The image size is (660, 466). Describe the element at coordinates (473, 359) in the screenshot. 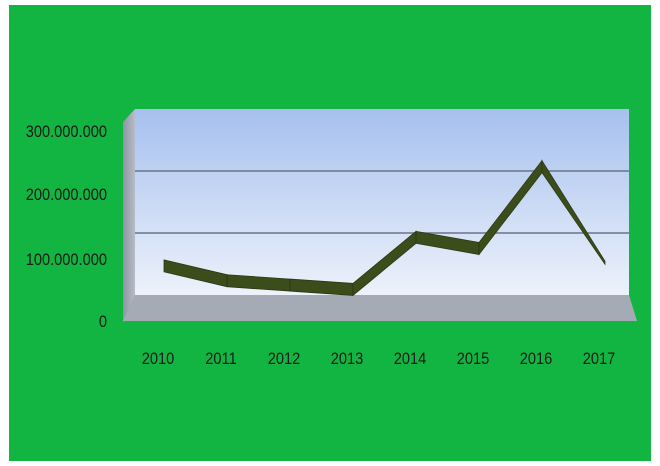

I see `x-tick-label: 2015` at that location.